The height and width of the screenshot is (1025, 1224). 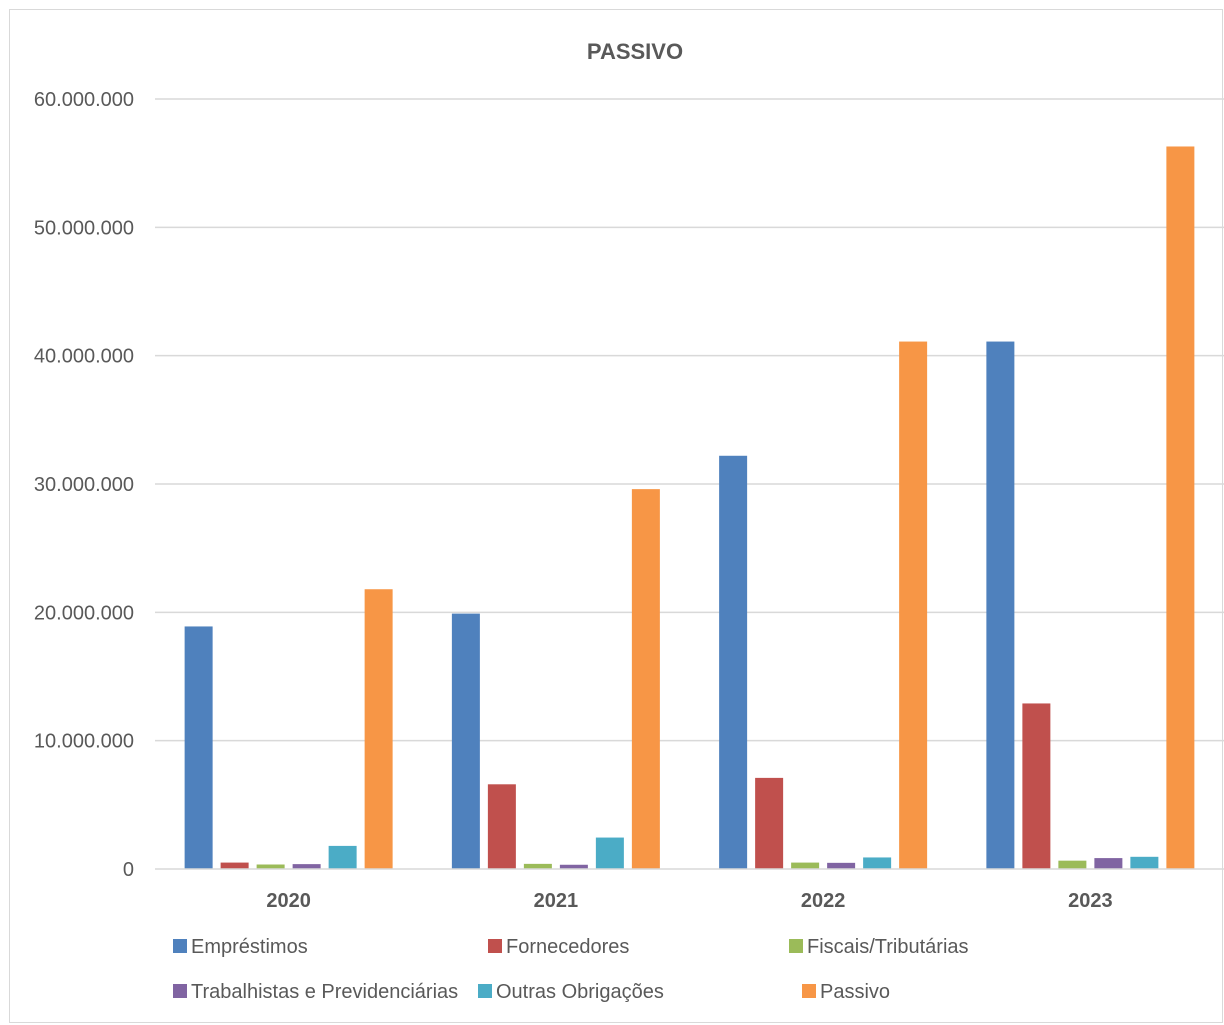 I want to click on y-tick-label: 20.000.000, so click(x=84, y=613).